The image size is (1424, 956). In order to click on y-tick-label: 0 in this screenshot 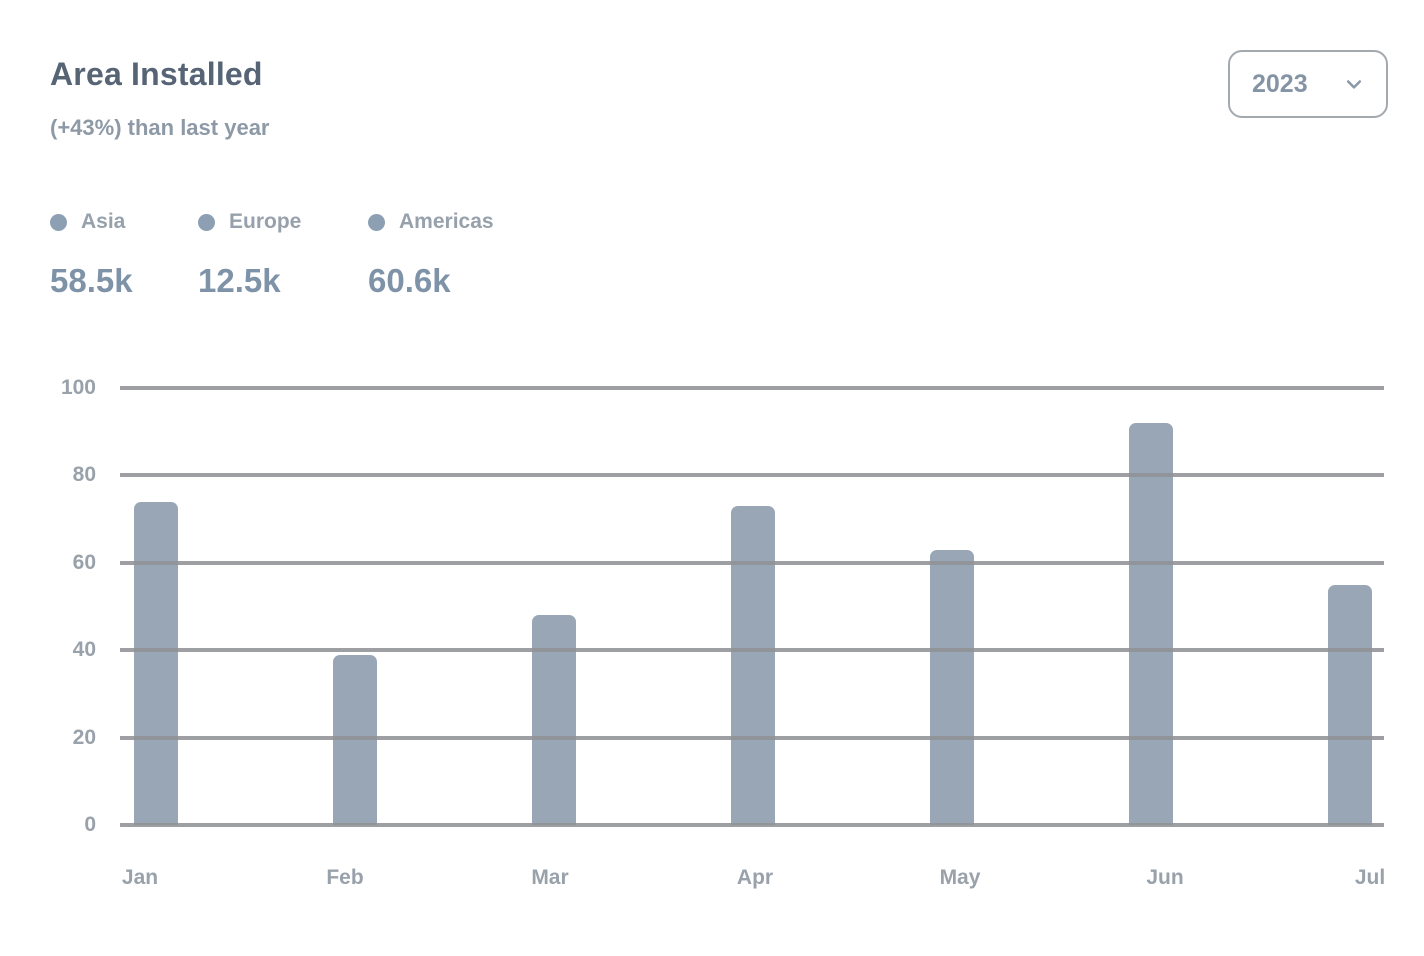, I will do `click(90, 824)`.